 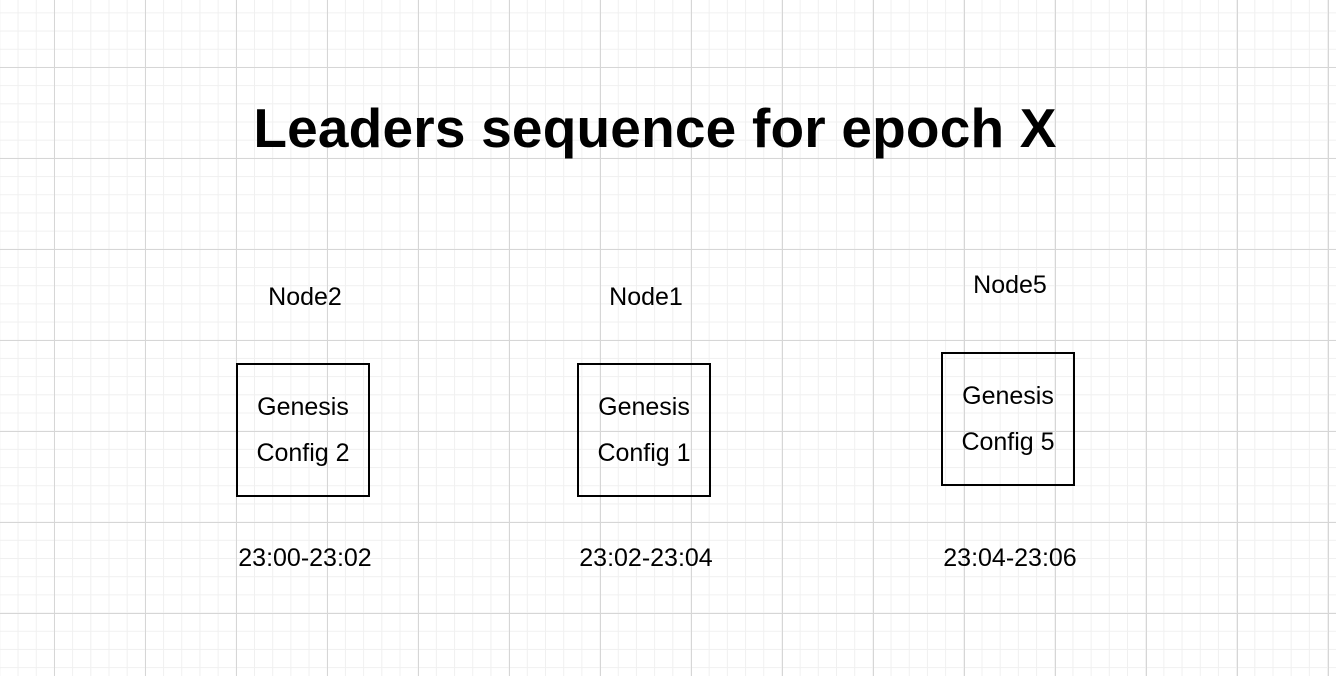 I want to click on leader-time-slot-2: 23:02-23:04, so click(x=646, y=558).